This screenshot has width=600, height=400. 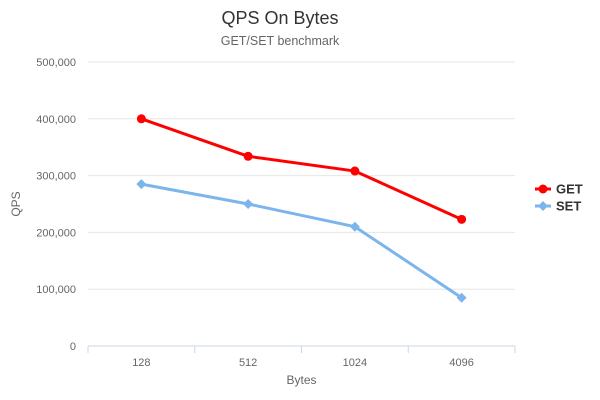 I want to click on y-tick-label: 100,000, so click(x=56, y=290).